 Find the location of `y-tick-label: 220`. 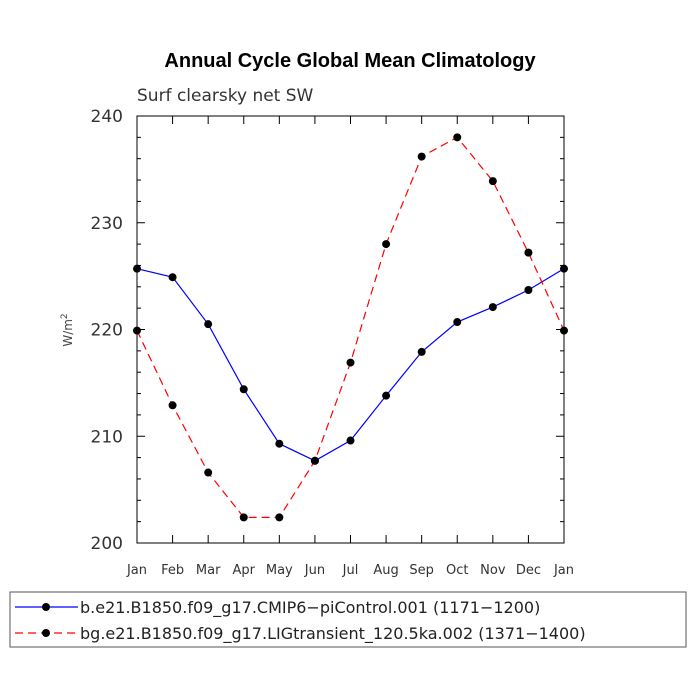

y-tick-label: 220 is located at coordinates (107, 331).